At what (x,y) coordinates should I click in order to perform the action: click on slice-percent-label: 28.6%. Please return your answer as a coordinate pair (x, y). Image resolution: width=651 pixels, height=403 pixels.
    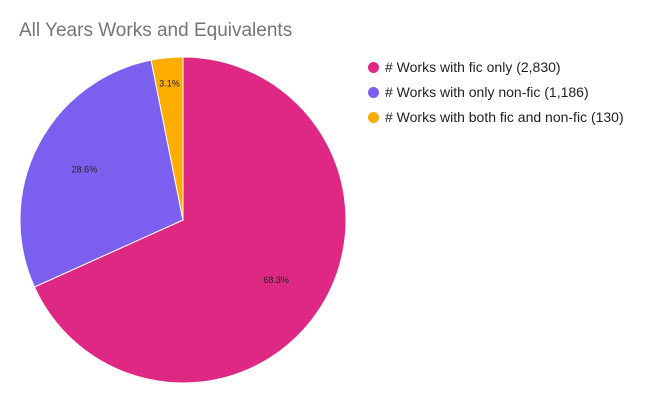
    Looking at the image, I should click on (85, 169).